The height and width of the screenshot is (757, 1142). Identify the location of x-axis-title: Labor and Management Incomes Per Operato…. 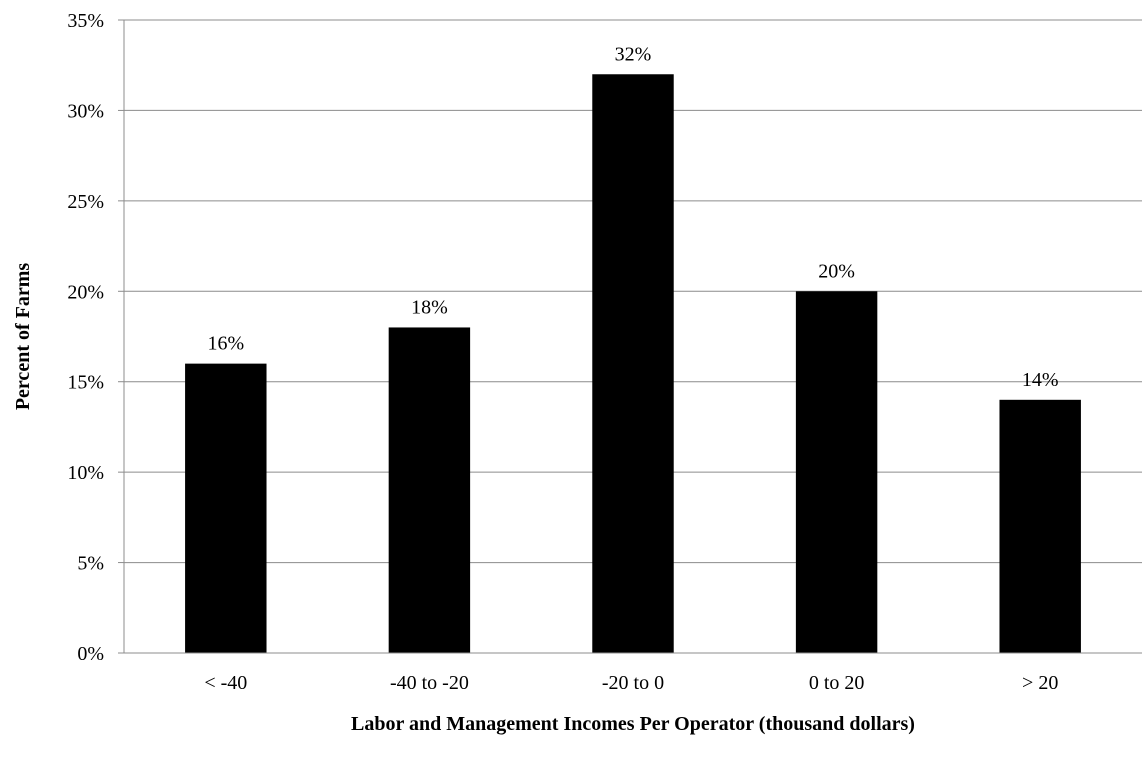
(633, 724).